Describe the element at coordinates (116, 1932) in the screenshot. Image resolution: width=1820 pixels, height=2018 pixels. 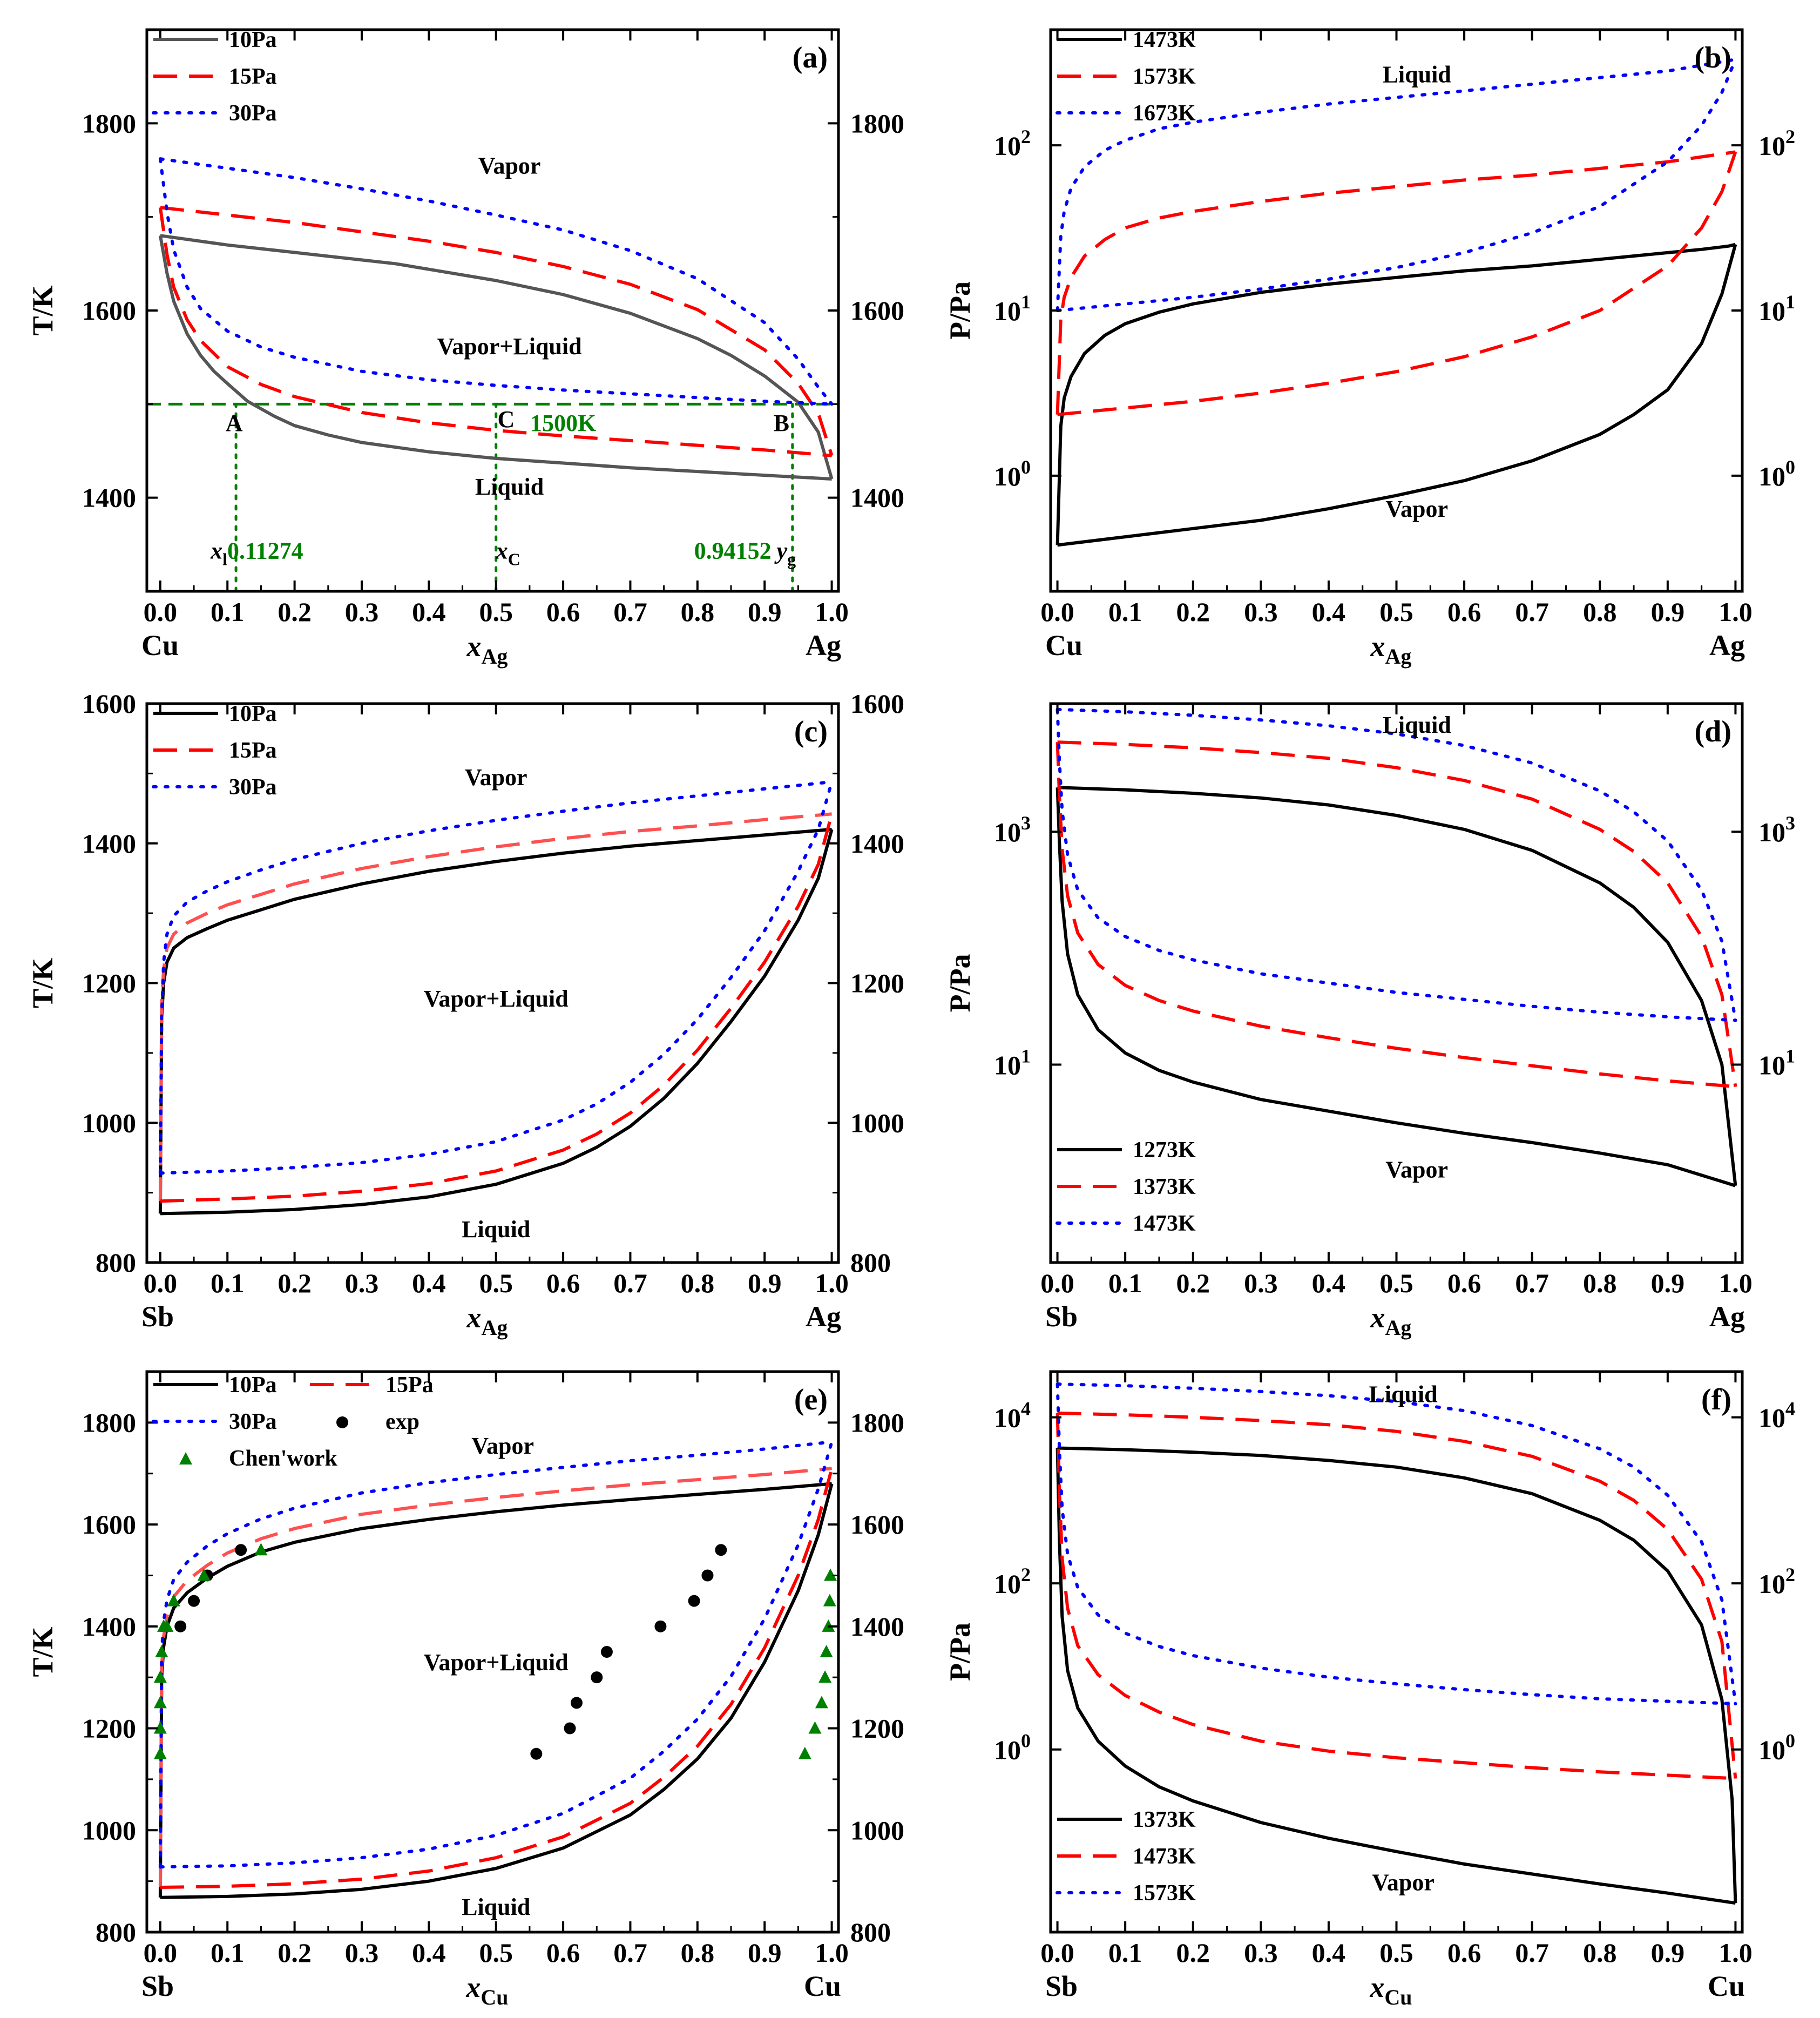
I see `y-tick-label-left: 800` at that location.